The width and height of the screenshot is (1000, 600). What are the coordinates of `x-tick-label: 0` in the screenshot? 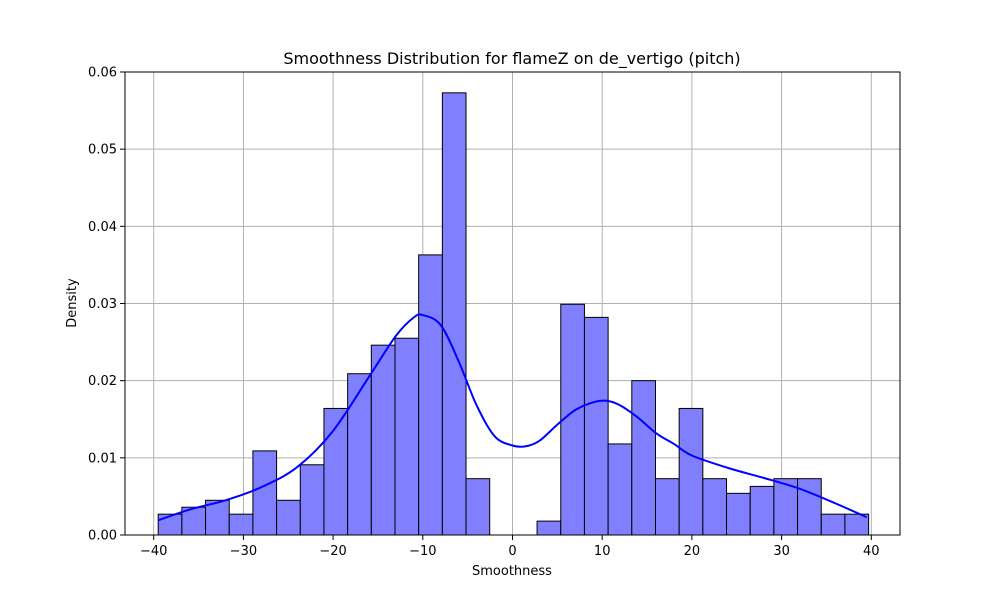 It's located at (512, 551).